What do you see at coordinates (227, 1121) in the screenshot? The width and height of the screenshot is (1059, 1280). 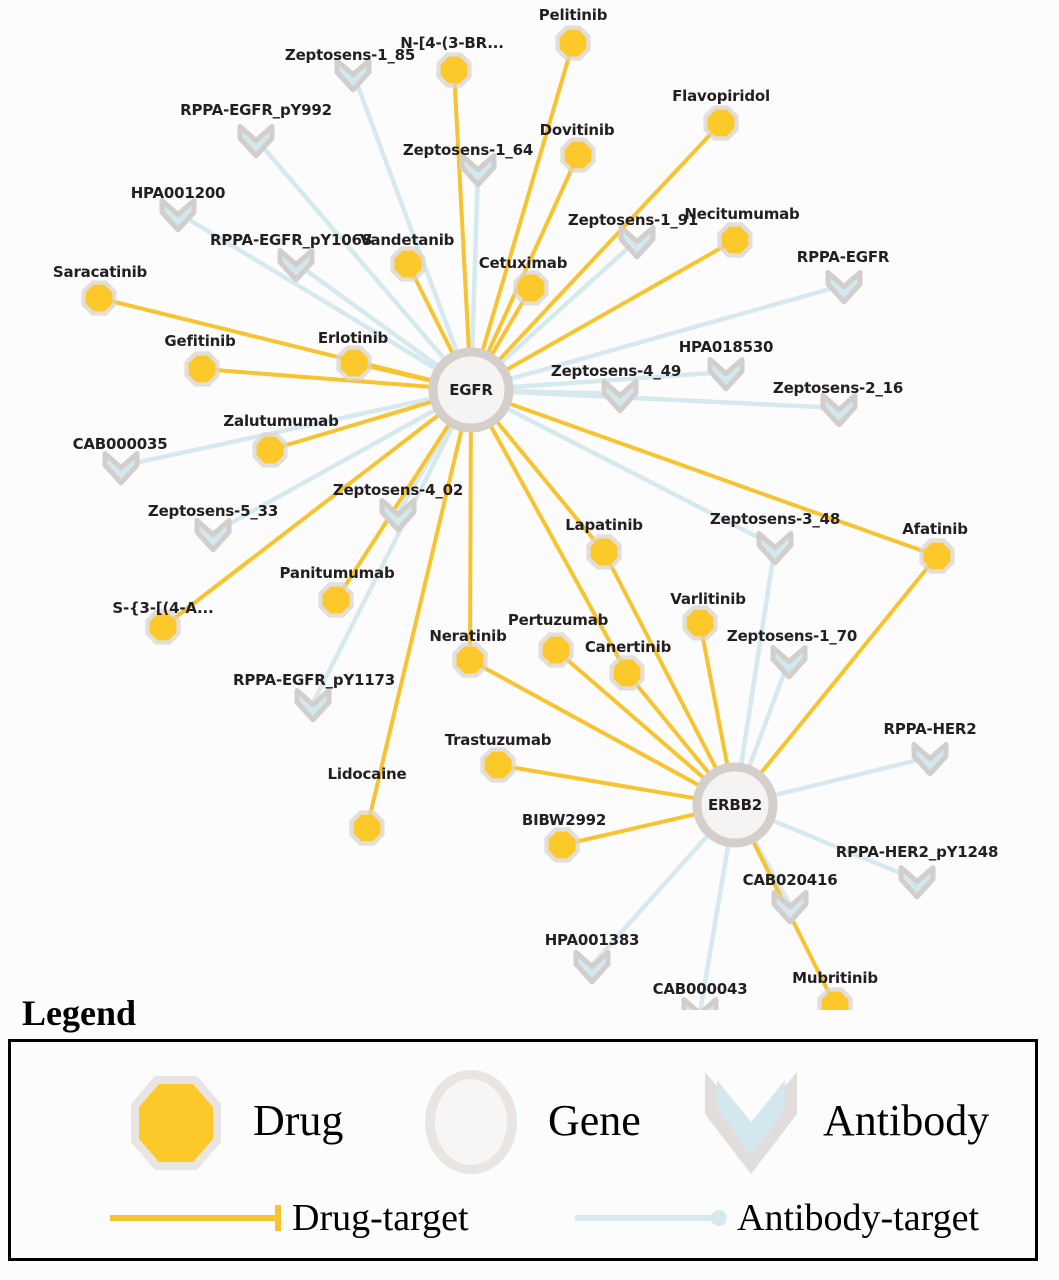 I see `legend-item-drug: Drug` at bounding box center [227, 1121].